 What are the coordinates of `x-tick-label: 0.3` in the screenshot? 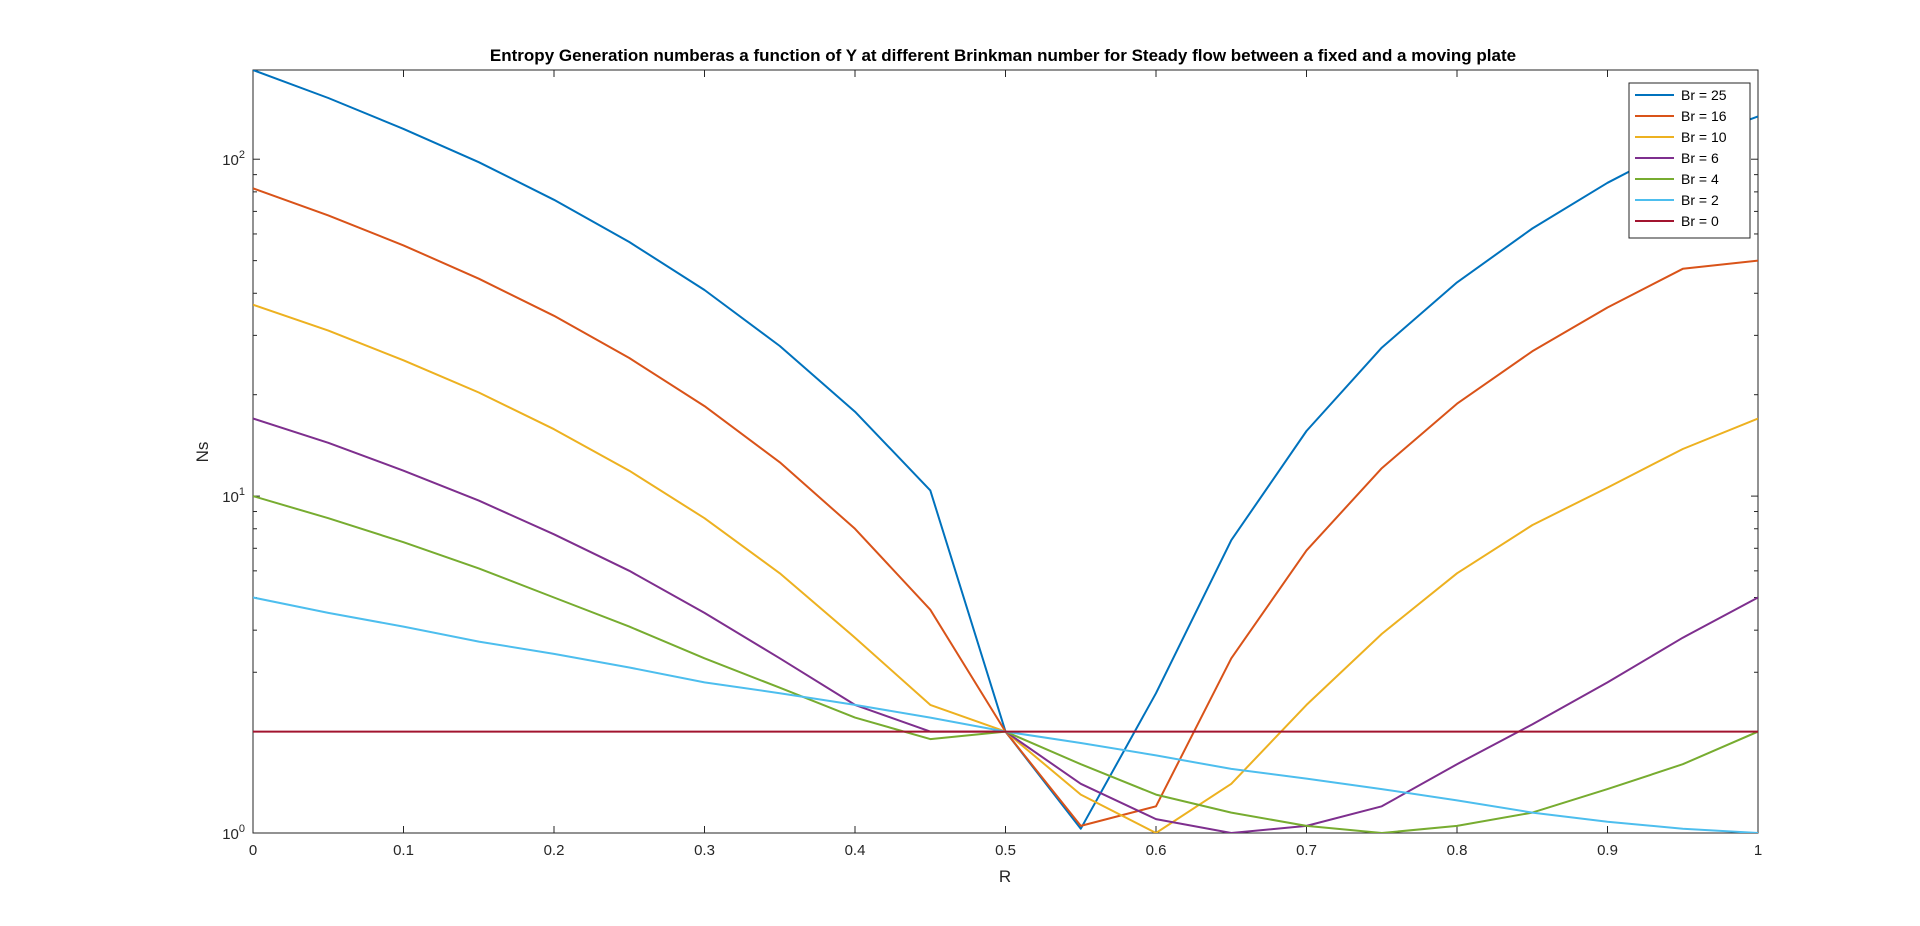 It's located at (704, 850).